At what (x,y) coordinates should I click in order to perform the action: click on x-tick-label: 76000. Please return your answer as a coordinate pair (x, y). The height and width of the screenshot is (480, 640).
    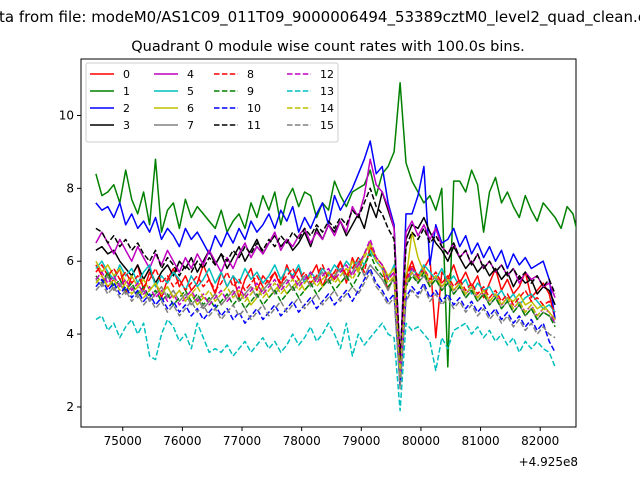
    Looking at the image, I should click on (182, 441).